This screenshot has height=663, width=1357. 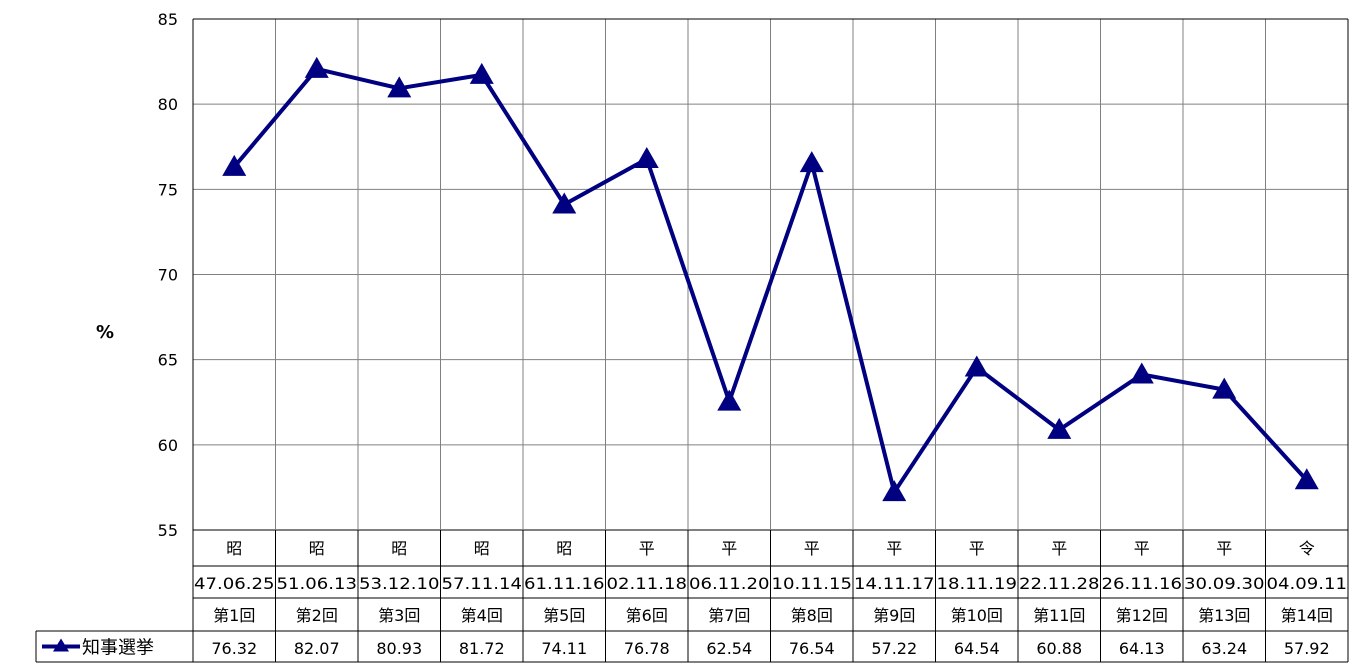 What do you see at coordinates (647, 615) in the screenshot?
I see `round-label: 第6回` at bounding box center [647, 615].